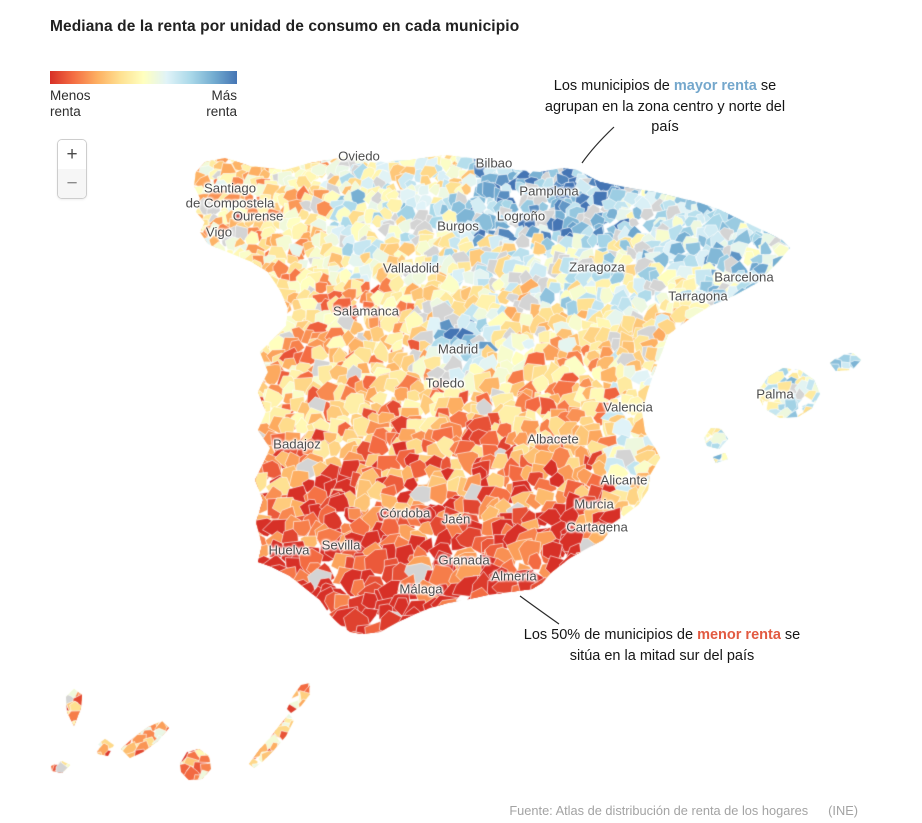  I want to click on map-zoom-control: + −, so click(72, 169).